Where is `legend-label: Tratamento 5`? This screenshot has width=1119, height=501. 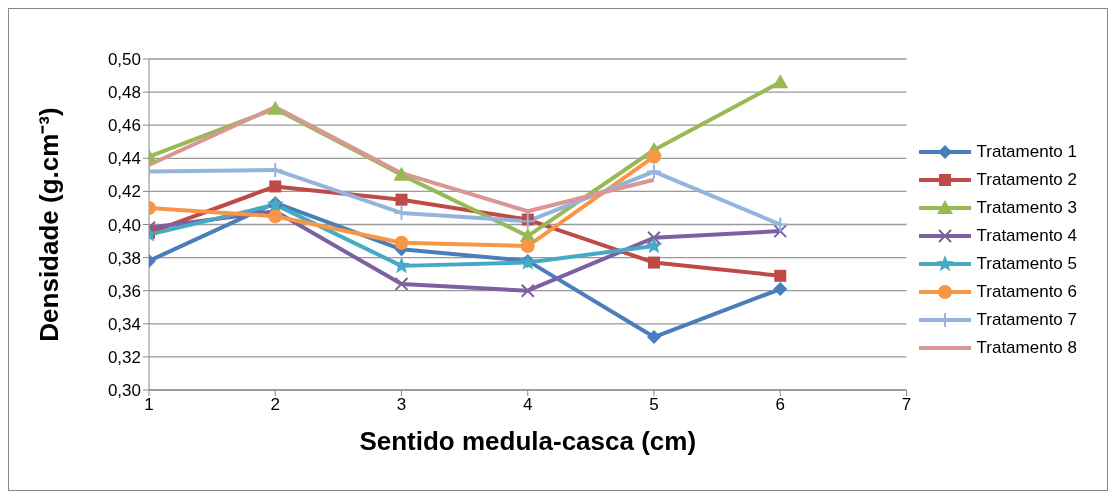 legend-label: Tratamento 5 is located at coordinates (1026, 263).